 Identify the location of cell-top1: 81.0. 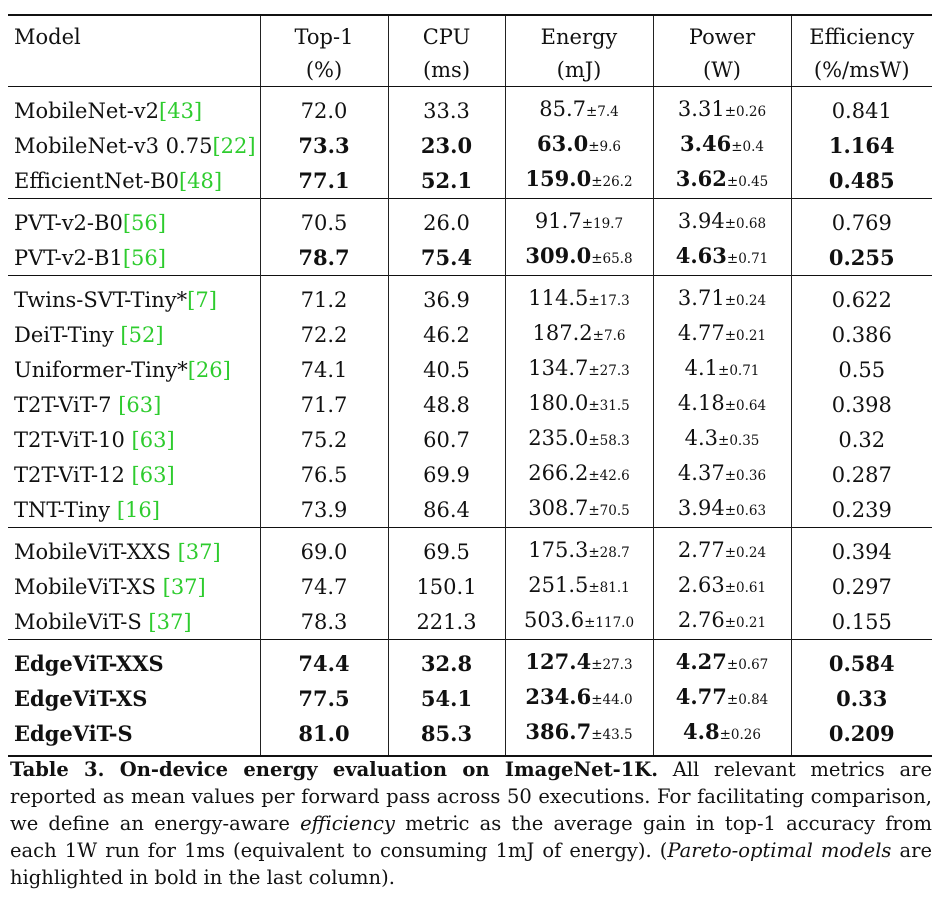
(323, 736).